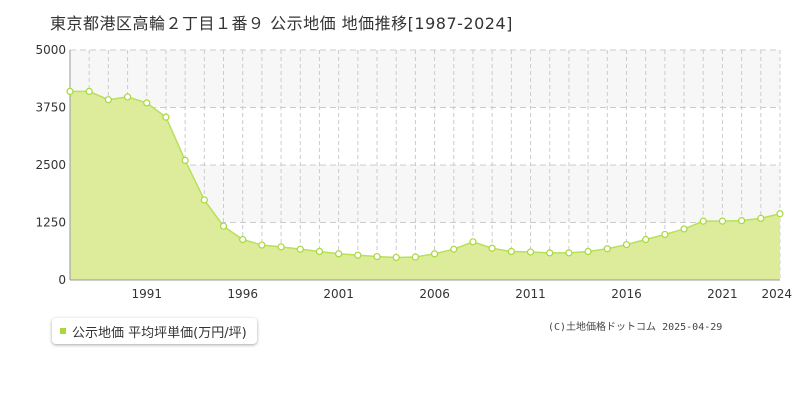 The width and height of the screenshot is (800, 400). I want to click on legend: 公示地価 平均坪単価(万円/坪), so click(154, 331).